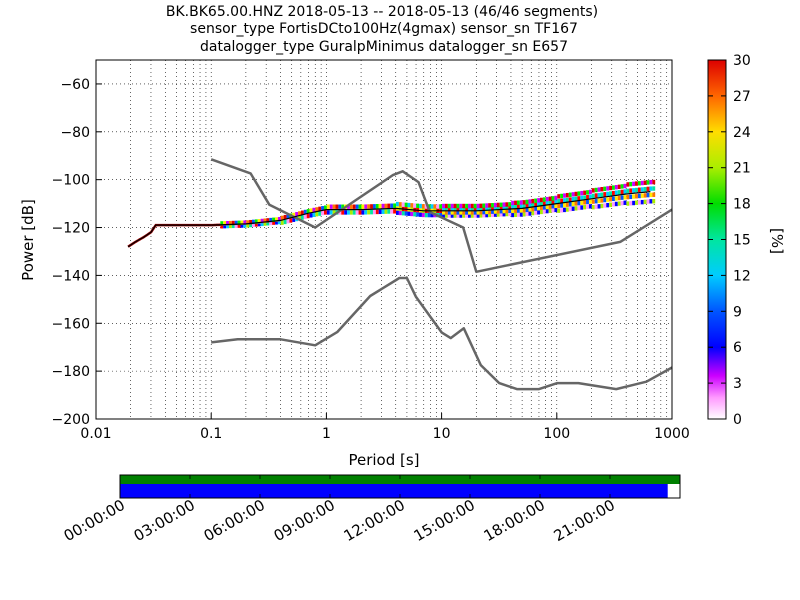  What do you see at coordinates (77, 252) in the screenshot?
I see `y-axis-ticks: −60 −80 −100 −120 −140 −160 −180 −200` at bounding box center [77, 252].